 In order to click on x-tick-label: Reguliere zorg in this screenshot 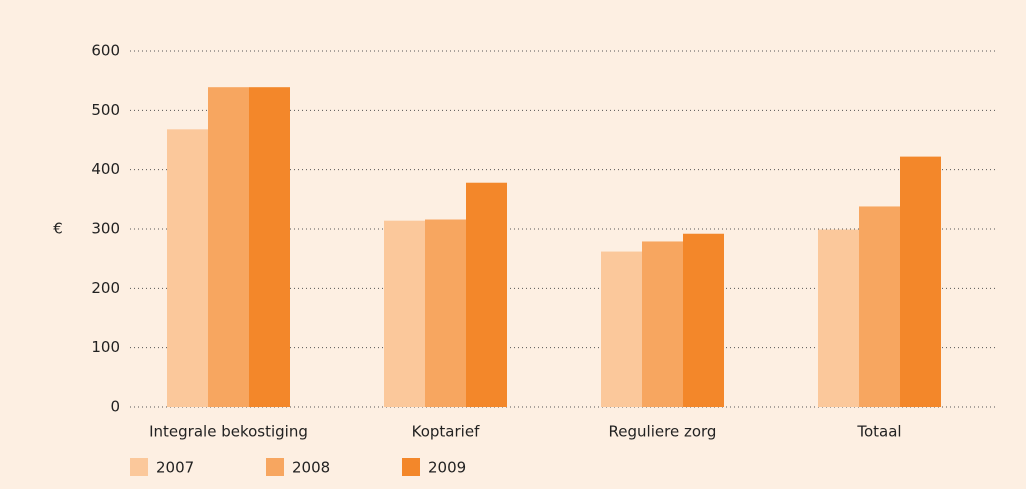, I will do `click(663, 432)`.